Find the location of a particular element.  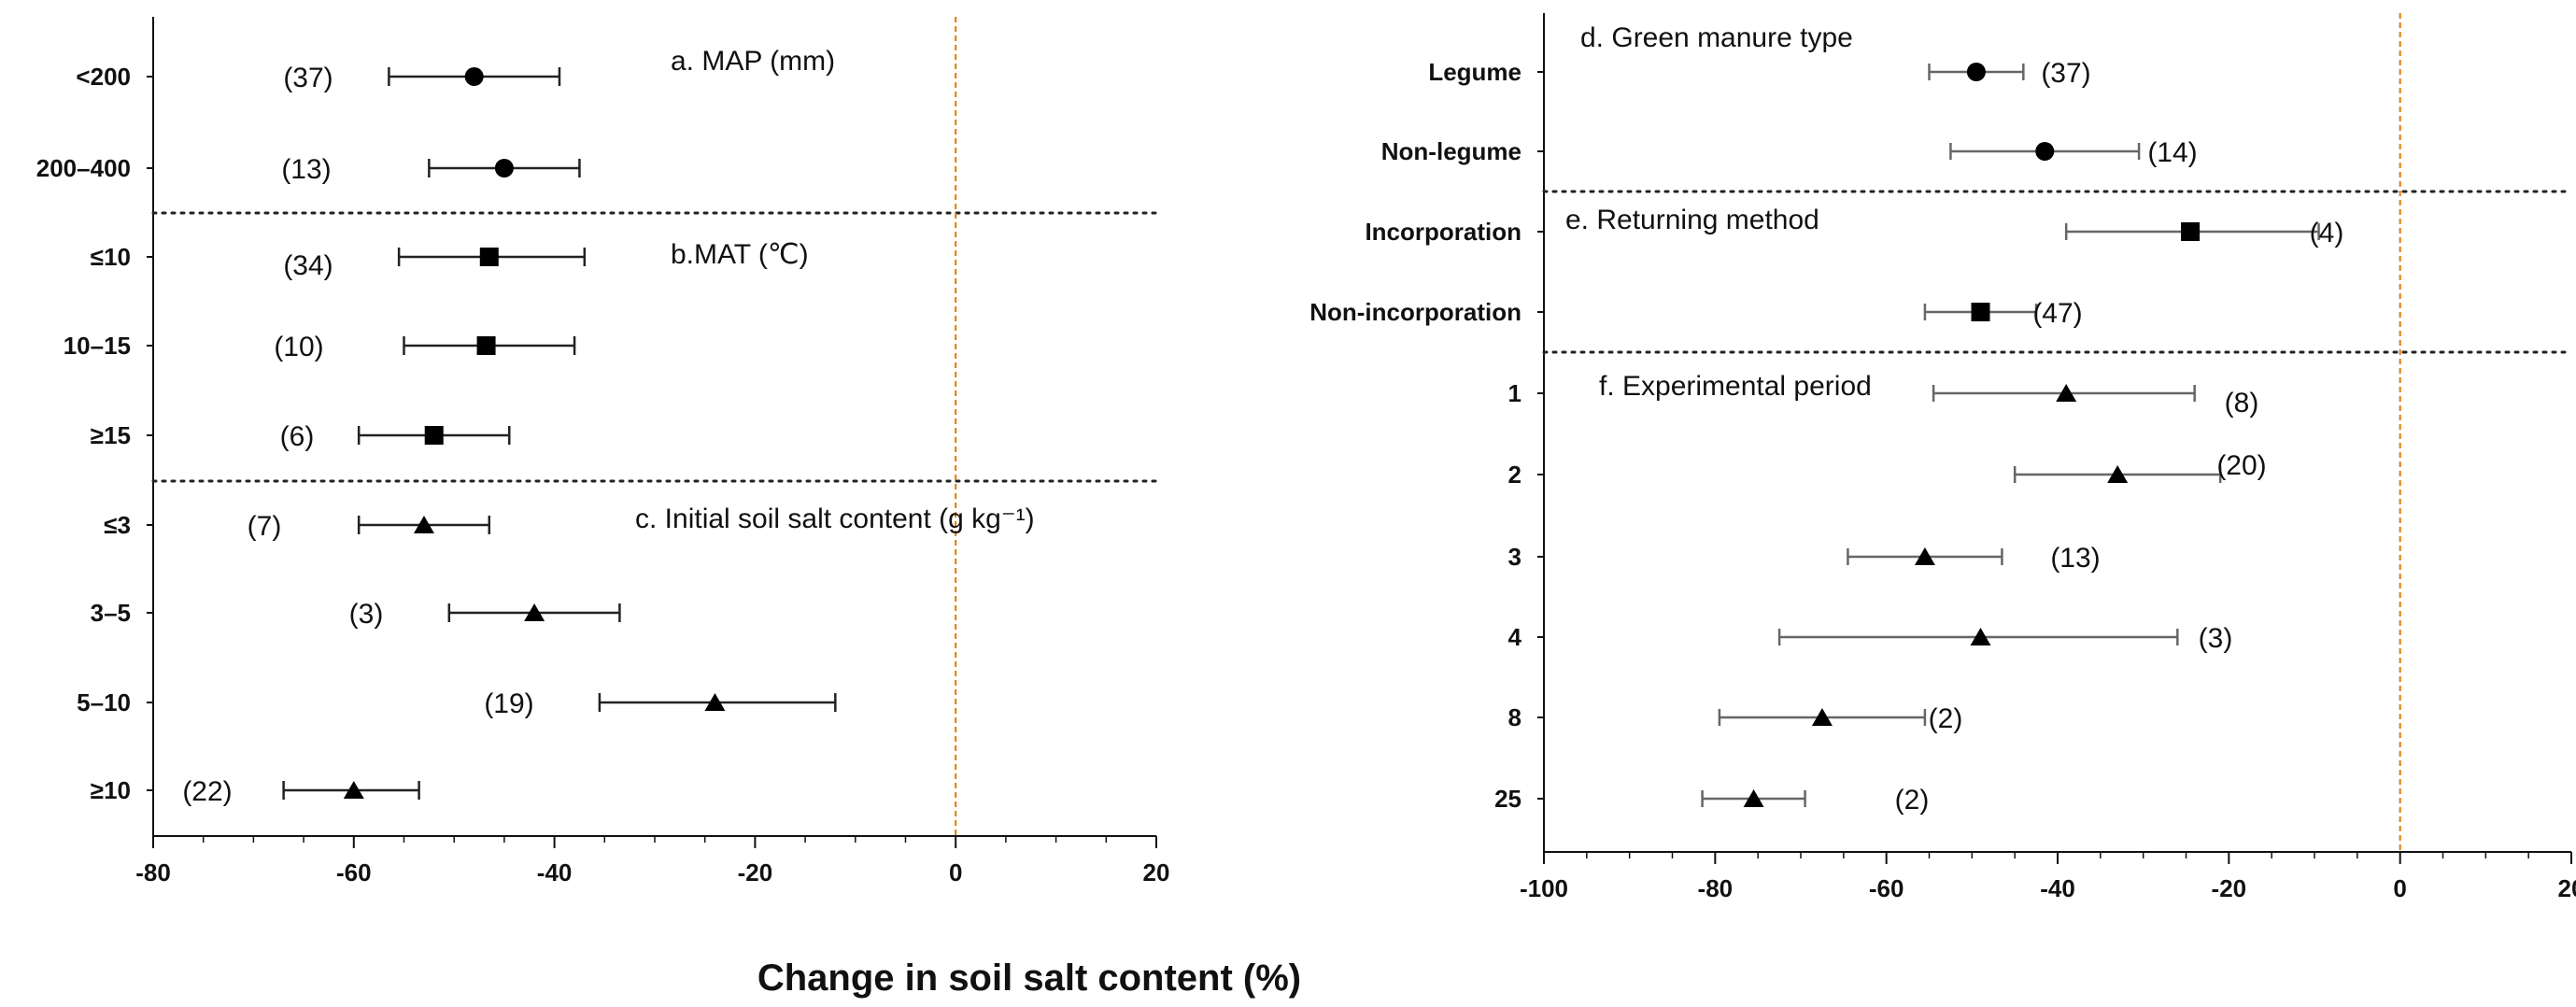

sample-count-label: (20) is located at coordinates (2241, 465).